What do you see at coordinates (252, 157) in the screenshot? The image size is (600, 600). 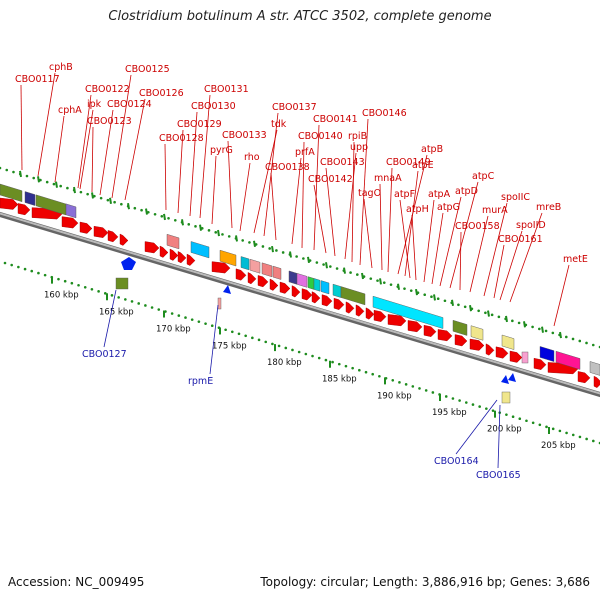 I see `forward-gene-label: rho` at bounding box center [252, 157].